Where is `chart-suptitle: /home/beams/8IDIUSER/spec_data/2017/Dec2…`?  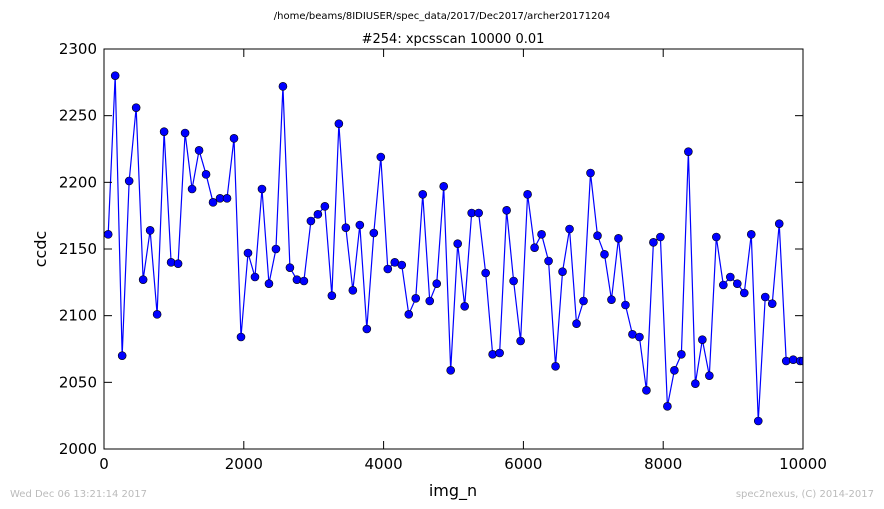
chart-suptitle: /home/beams/8IDIUSER/spec_data/2017/Dec2… is located at coordinates (442, 16).